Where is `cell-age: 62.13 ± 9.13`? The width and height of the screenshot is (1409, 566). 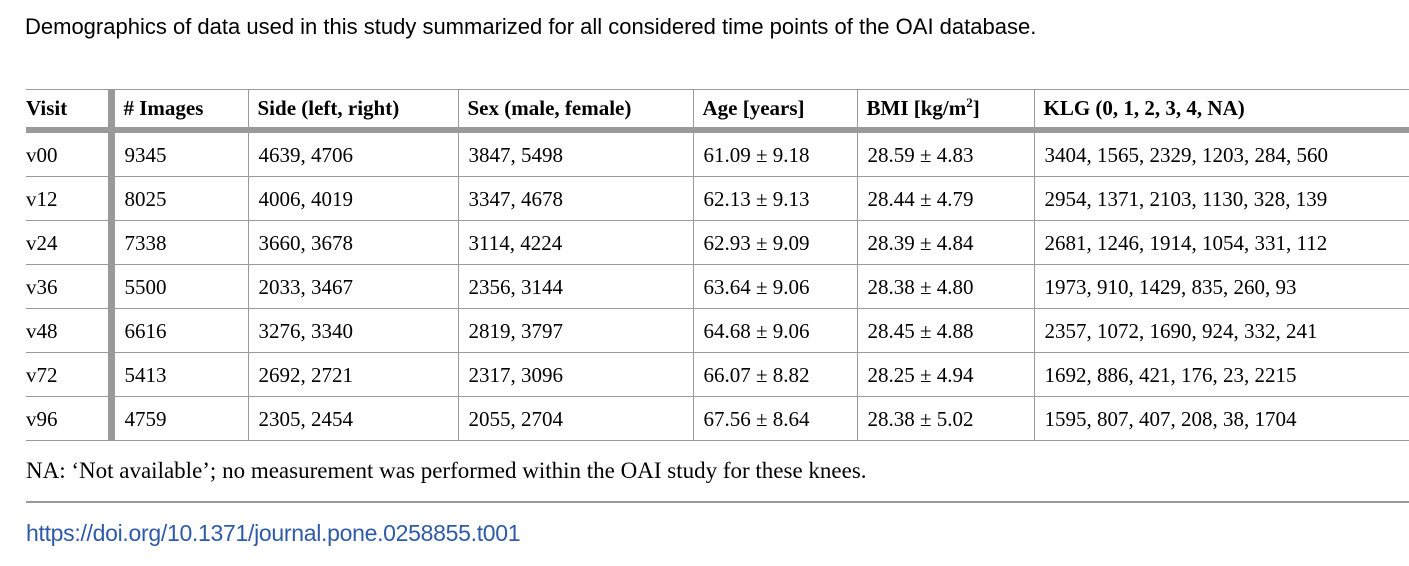
cell-age: 62.13 ± 9.13 is located at coordinates (775, 198).